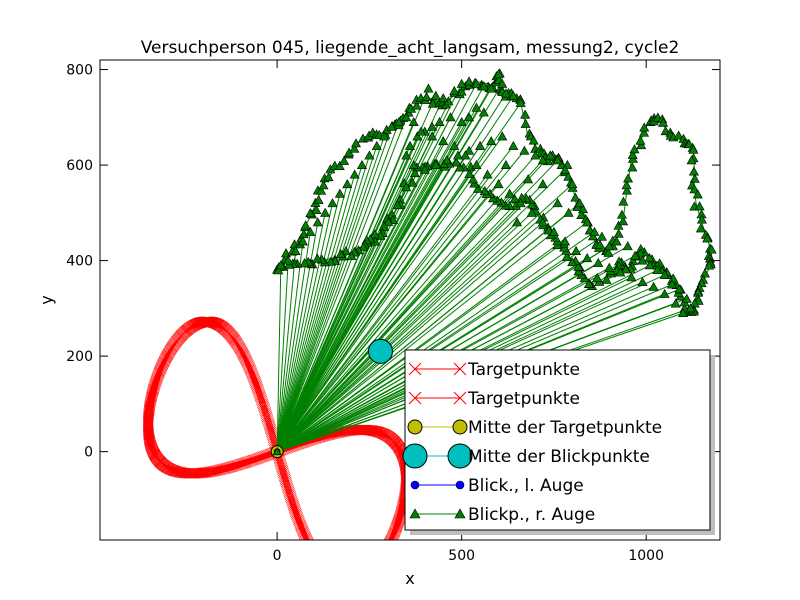 This screenshot has height=600, width=800. Describe the element at coordinates (380, 351) in the screenshot. I see `gaze-center-marker` at that location.